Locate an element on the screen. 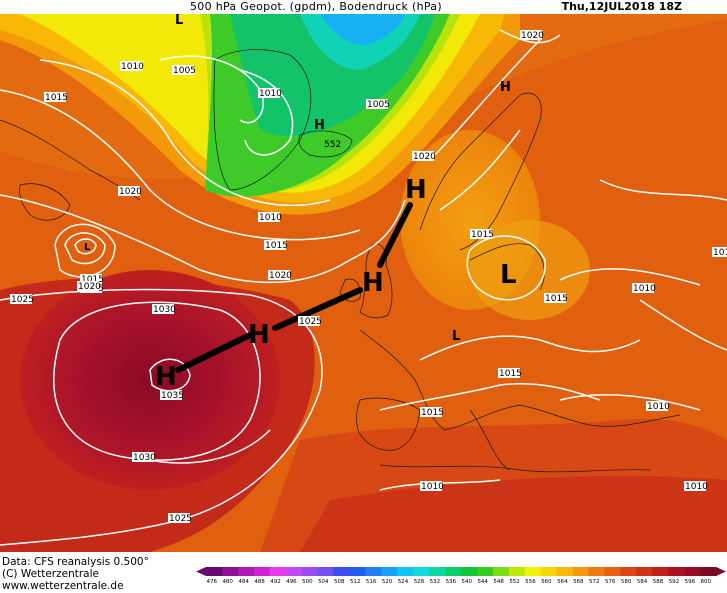 The image size is (727, 593). scale-arrow-right is located at coordinates (721, 571).